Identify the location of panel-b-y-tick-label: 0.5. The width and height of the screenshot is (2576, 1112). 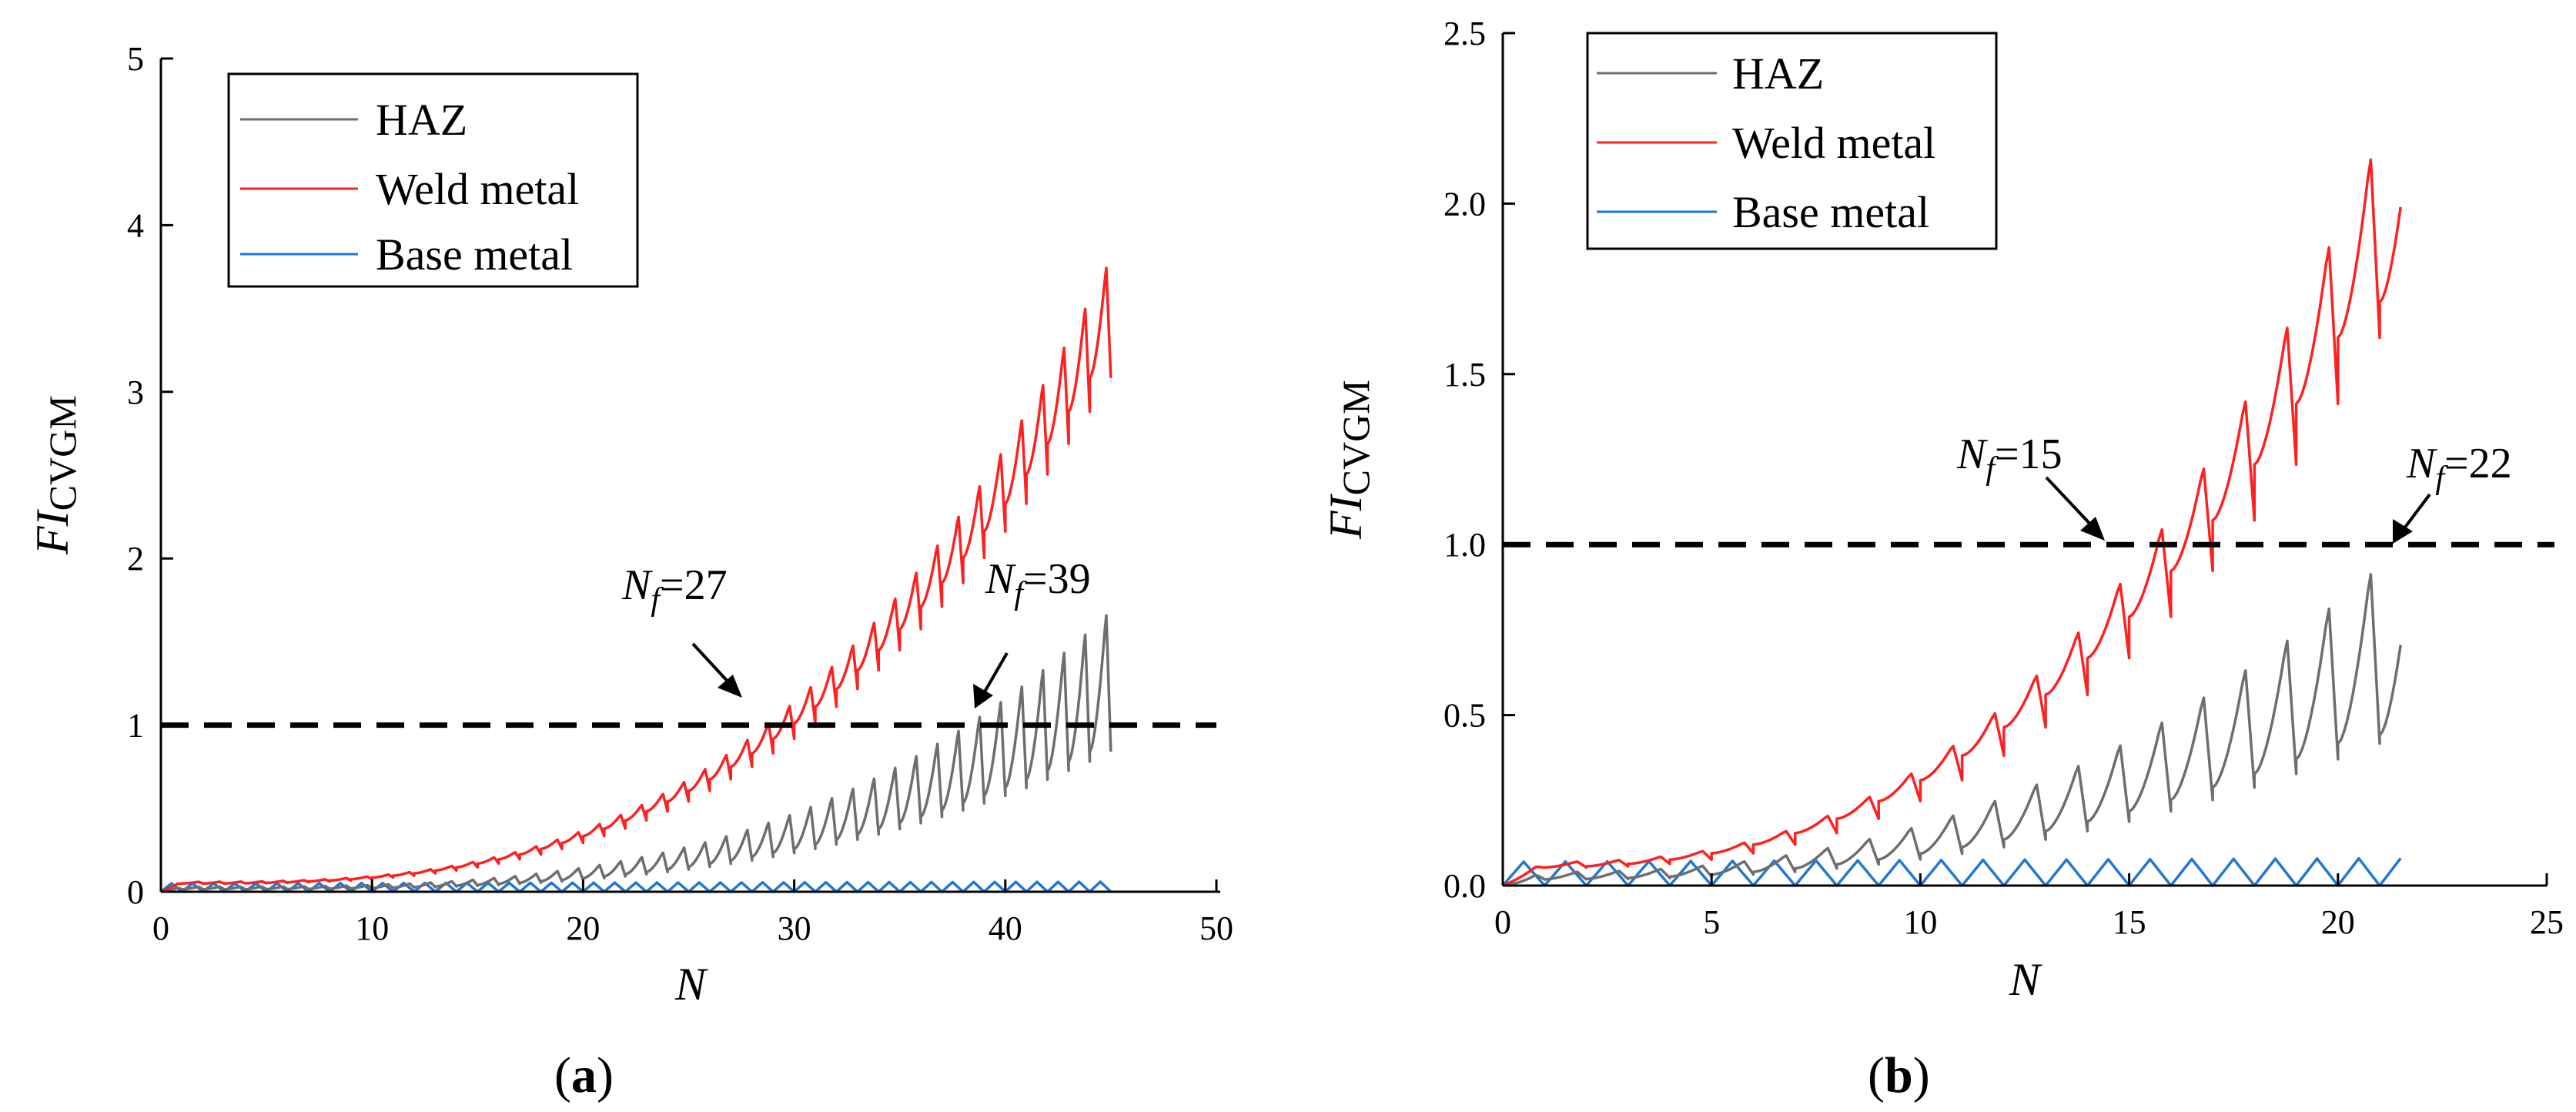
(1465, 716).